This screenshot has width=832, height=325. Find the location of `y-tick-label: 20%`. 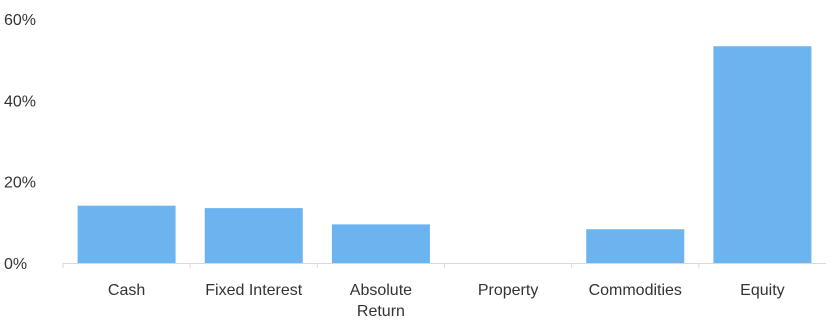

y-tick-label: 20% is located at coordinates (20, 183).